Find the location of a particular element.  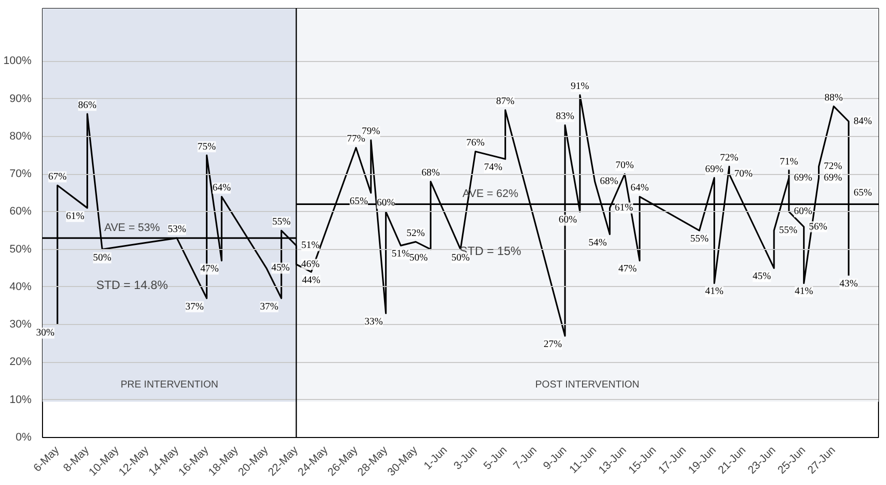

y-tick-label: 20% is located at coordinates (20, 362).